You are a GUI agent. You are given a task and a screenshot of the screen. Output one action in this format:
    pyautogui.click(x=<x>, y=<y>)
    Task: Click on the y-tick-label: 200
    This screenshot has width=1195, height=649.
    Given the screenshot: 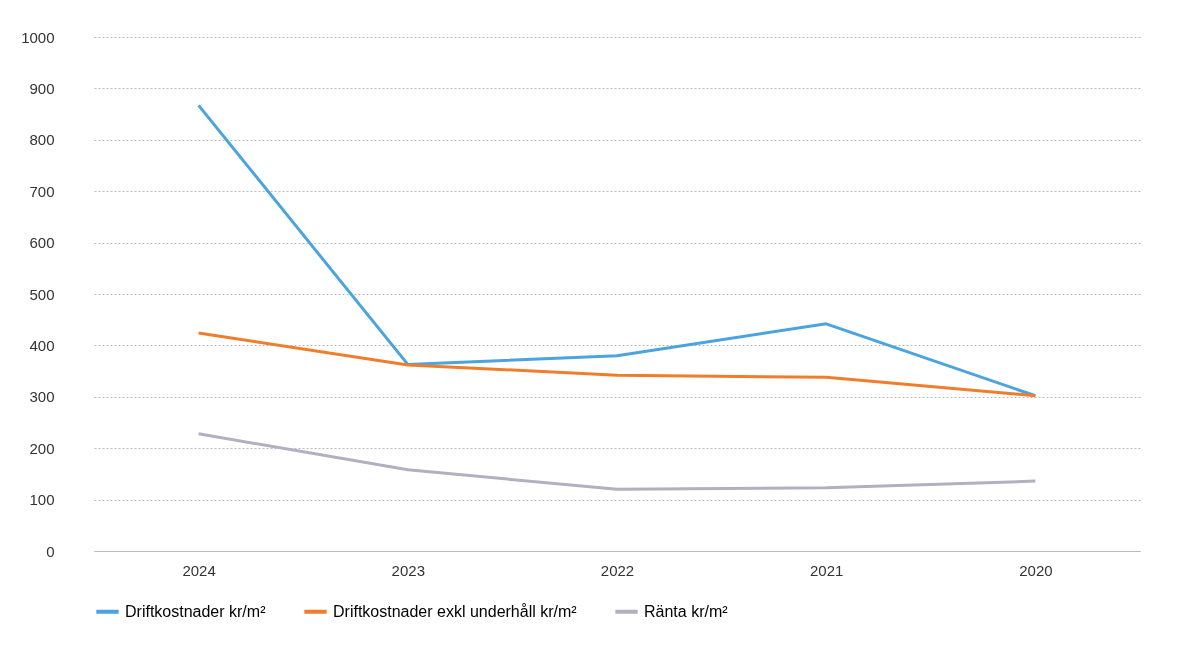 What is the action you would take?
    pyautogui.click(x=42, y=448)
    